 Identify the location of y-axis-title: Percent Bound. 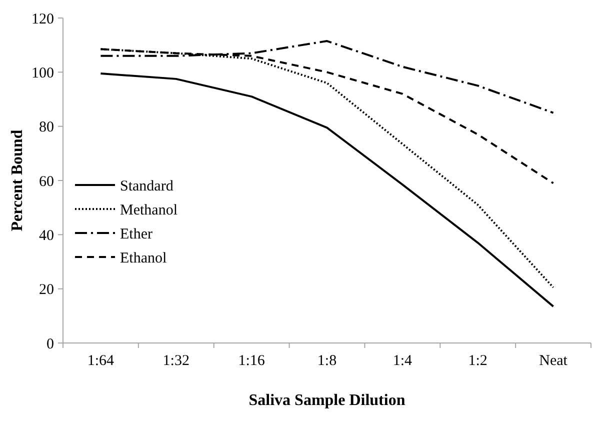
(17, 181).